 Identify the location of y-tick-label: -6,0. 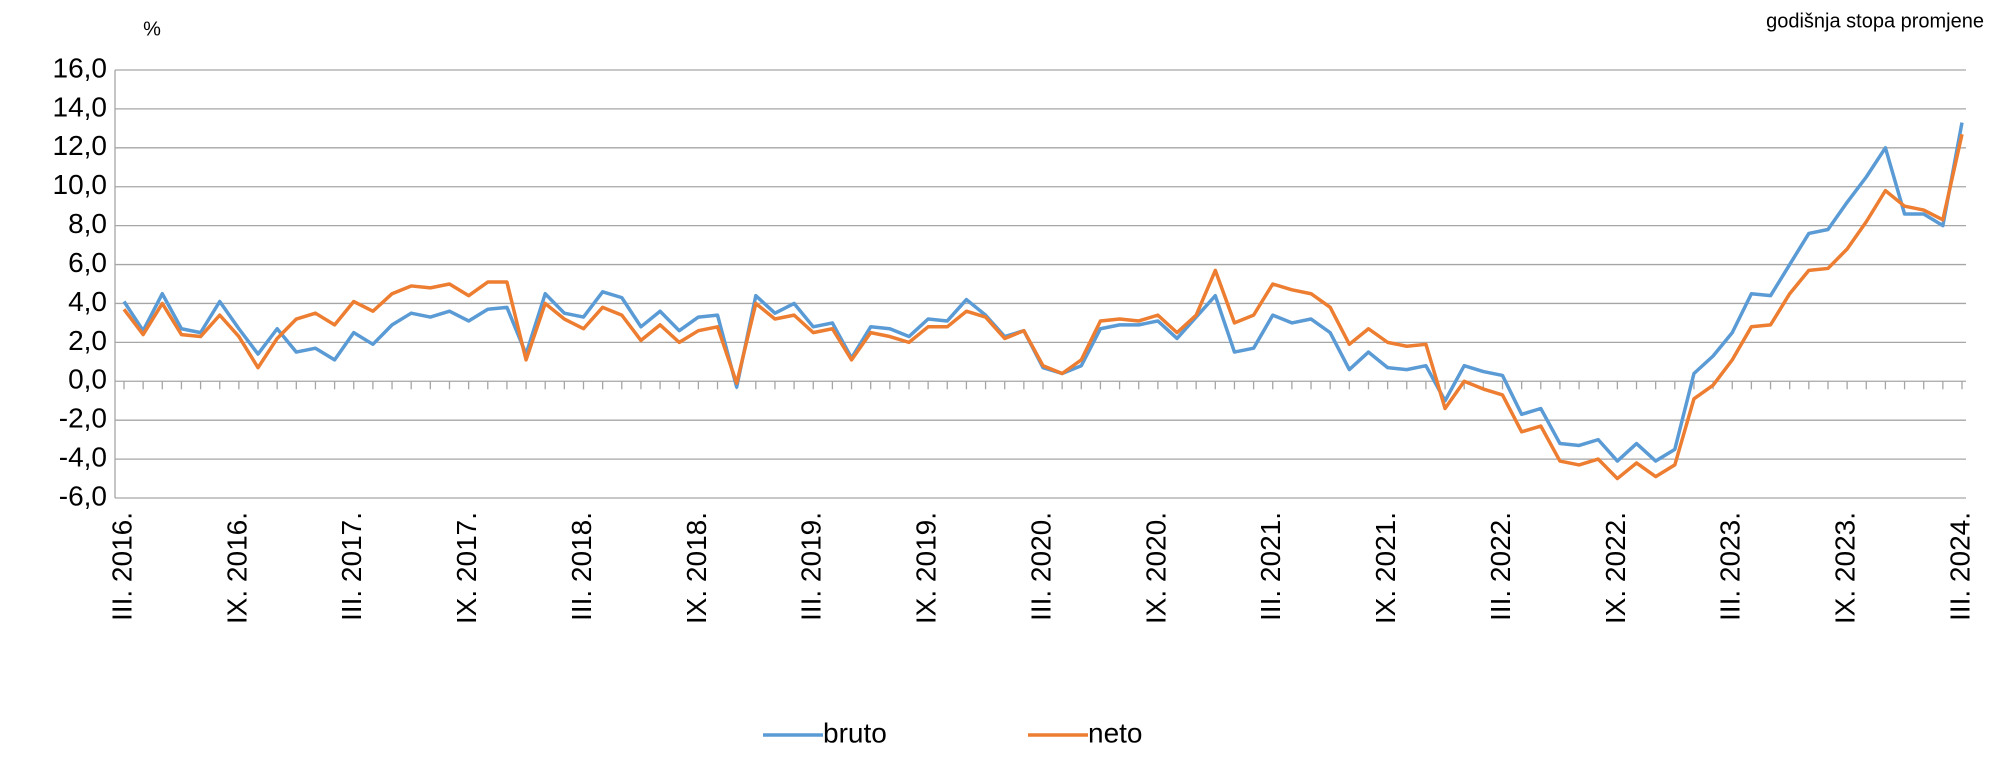
(83, 495).